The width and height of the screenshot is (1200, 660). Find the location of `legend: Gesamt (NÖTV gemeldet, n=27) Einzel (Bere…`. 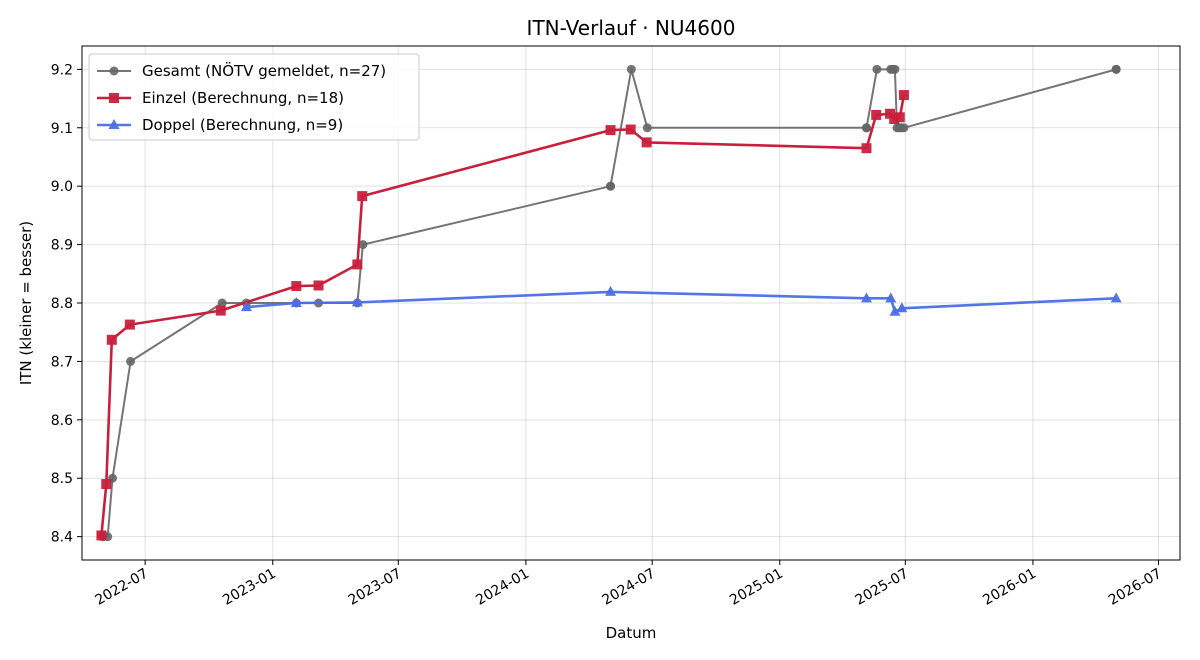

legend: Gesamt (NÖTV gemeldet, n=27) Einzel (Bere… is located at coordinates (254, 97).